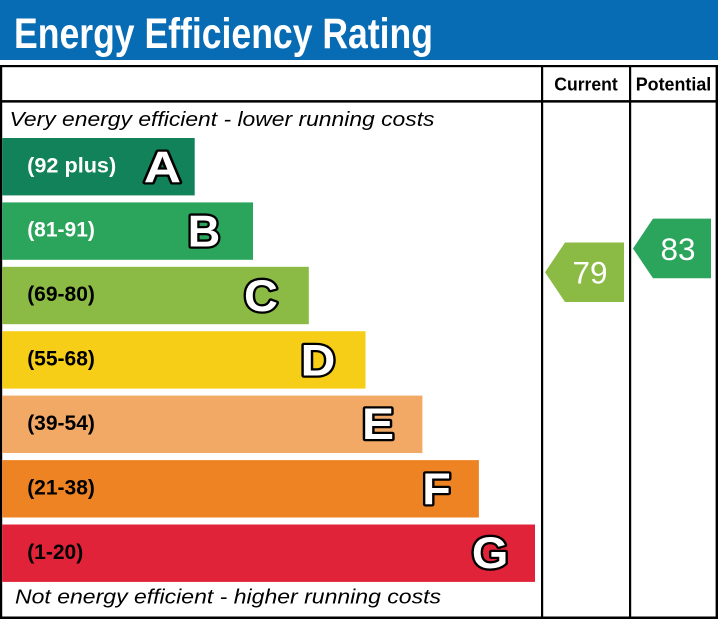 This screenshot has height=619, width=718. I want to click on svg-text: E, so click(378, 424).